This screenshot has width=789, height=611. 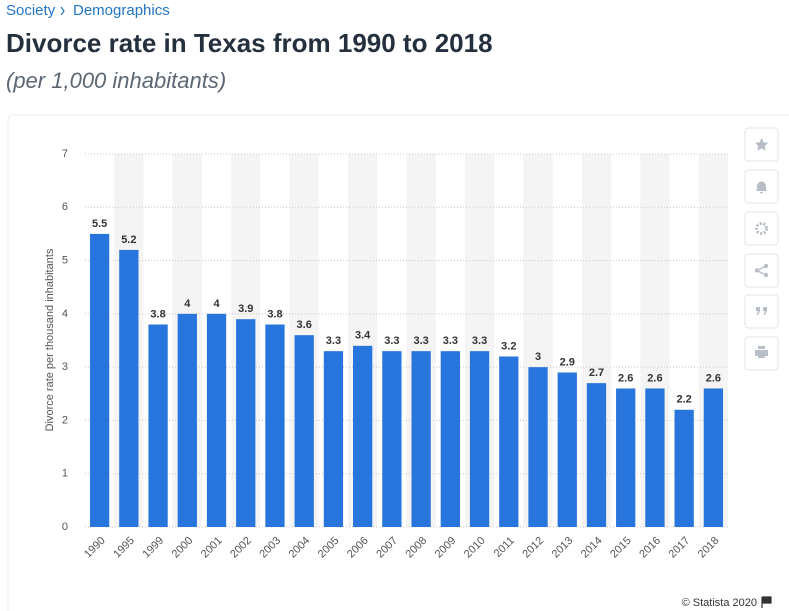 What do you see at coordinates (50, 339) in the screenshot?
I see `y-axis-label: Divorce rate per thousand inhabitants` at bounding box center [50, 339].